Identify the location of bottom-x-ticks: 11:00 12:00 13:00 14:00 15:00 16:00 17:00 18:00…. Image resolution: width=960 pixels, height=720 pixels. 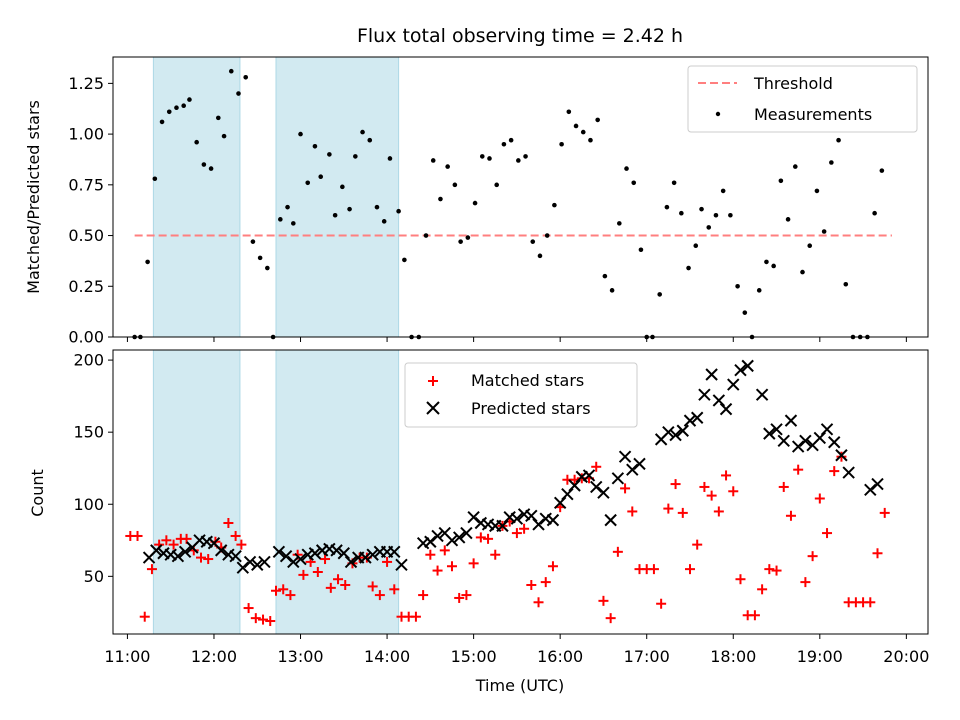
(516, 650).